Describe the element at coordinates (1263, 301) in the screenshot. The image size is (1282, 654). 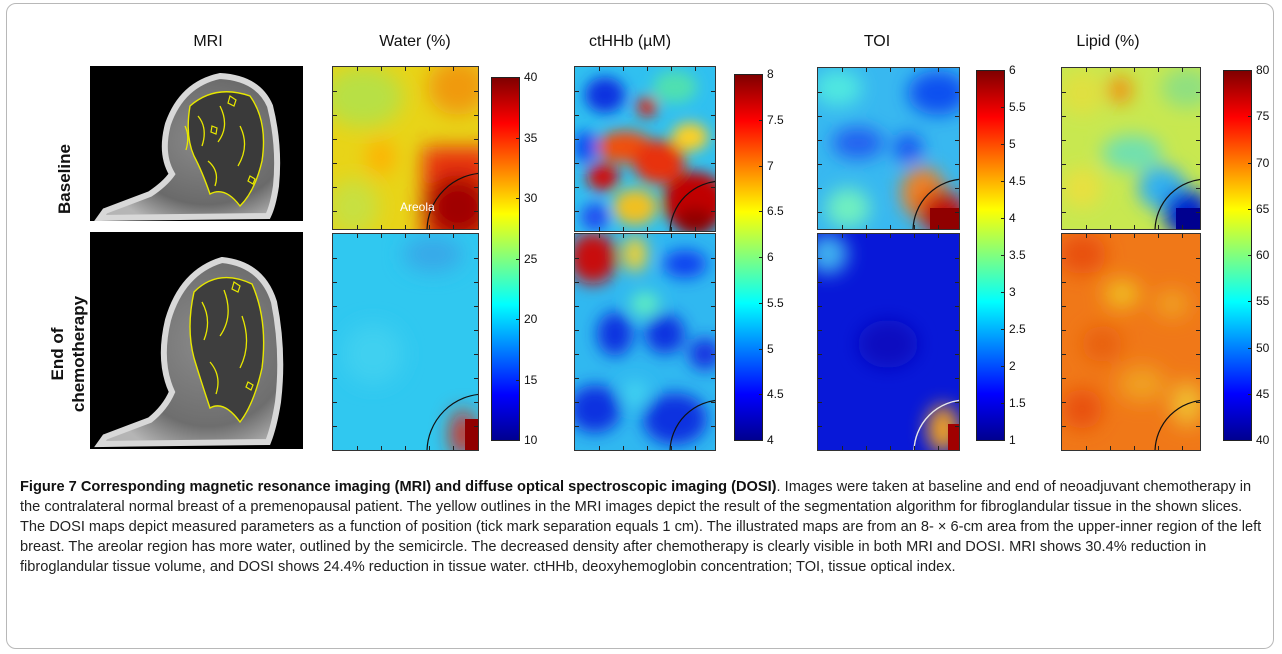
I see `colorbar-tick-label: 55` at that location.